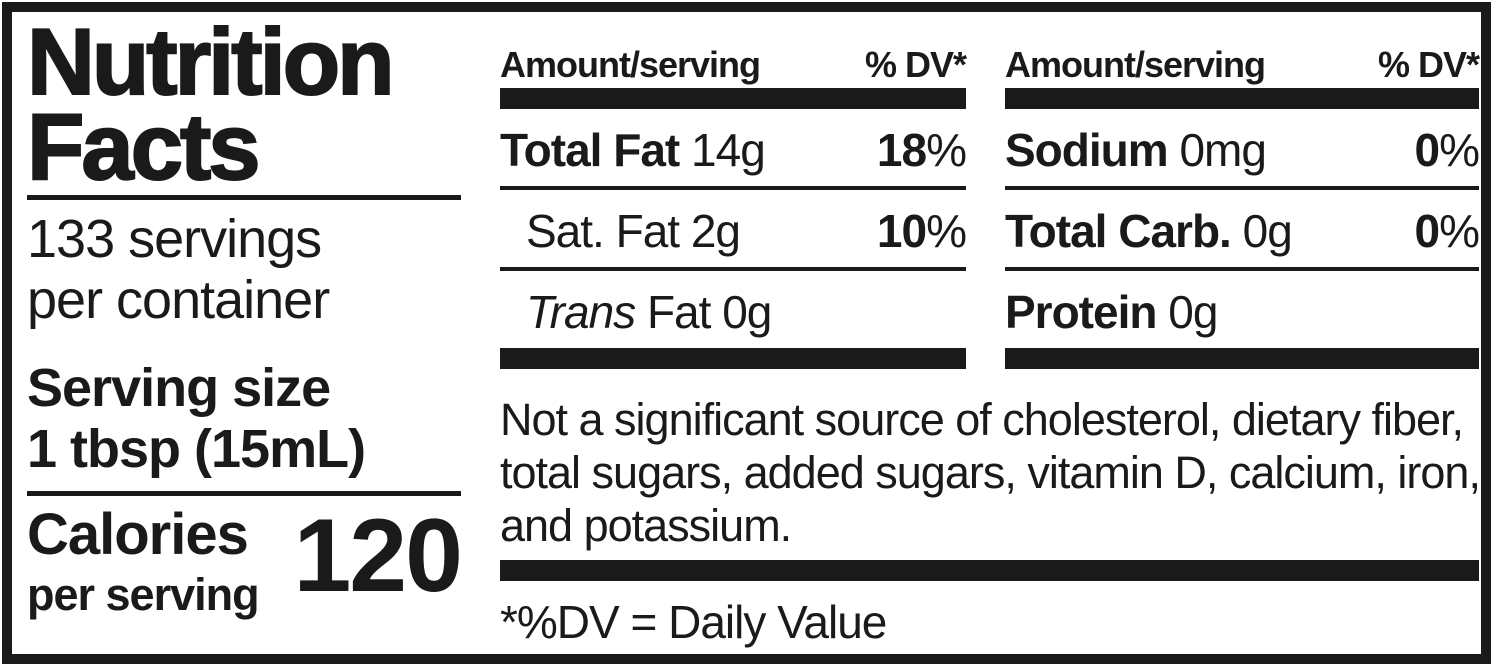 The width and height of the screenshot is (1500, 670). I want to click on calories-divider-rule, so click(244, 494).